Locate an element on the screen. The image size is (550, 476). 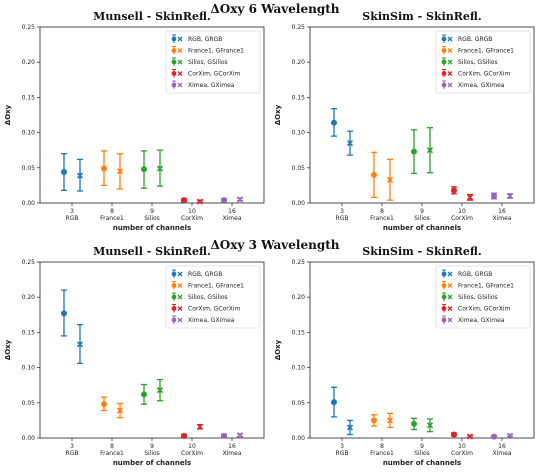
x-tick-sublabel: Silios is located at coordinates (152, 453).